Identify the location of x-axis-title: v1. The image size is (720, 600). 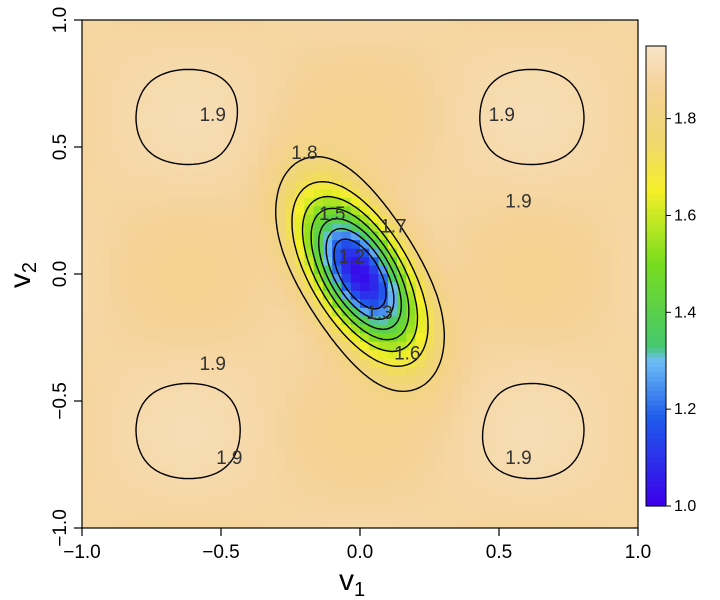
(352, 582).